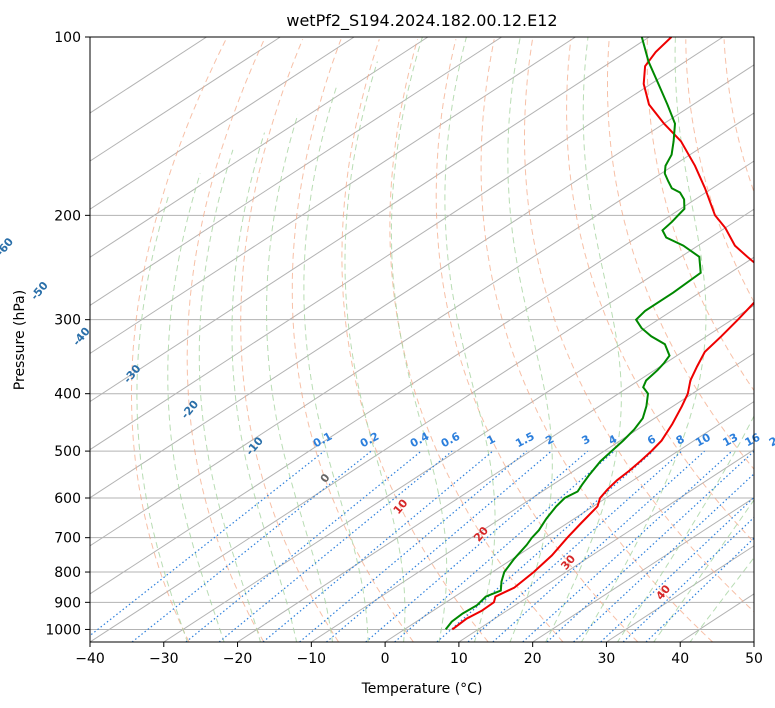  I want to click on x-tick-label: −10, so click(312, 659).